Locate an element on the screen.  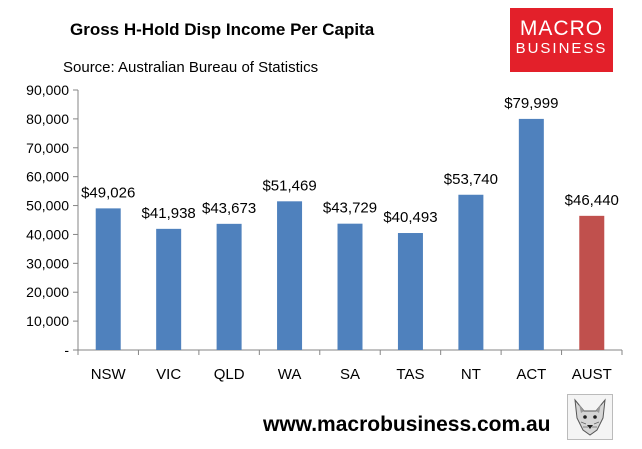
y-tick-label: 40,000 is located at coordinates (47, 234).